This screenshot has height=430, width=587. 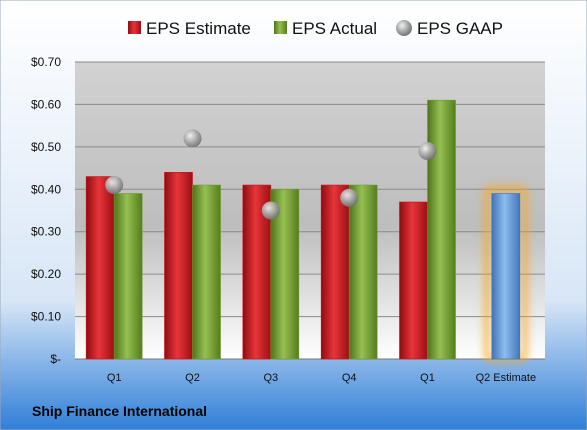 I want to click on x-tick-label: Q2 Estimate, so click(x=506, y=378).